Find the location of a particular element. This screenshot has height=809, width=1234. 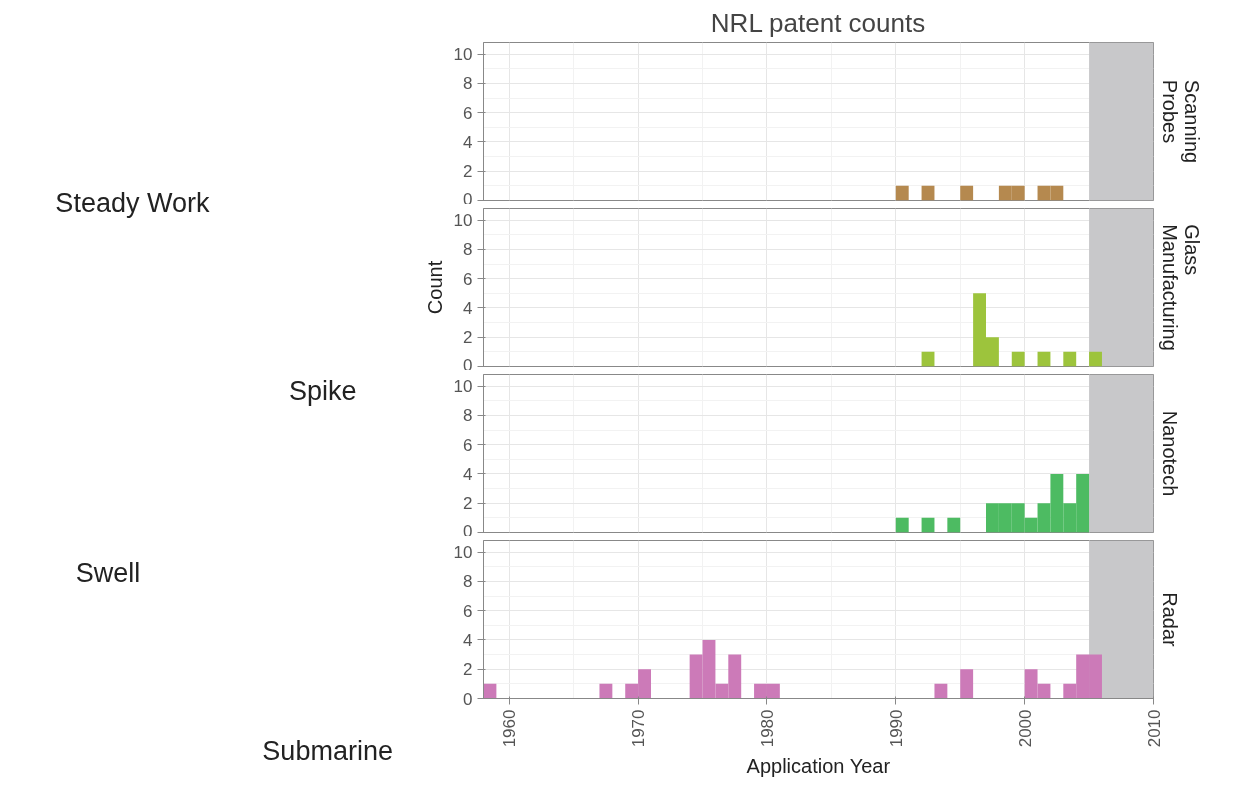

y-axis-title: Count is located at coordinates (434, 287).